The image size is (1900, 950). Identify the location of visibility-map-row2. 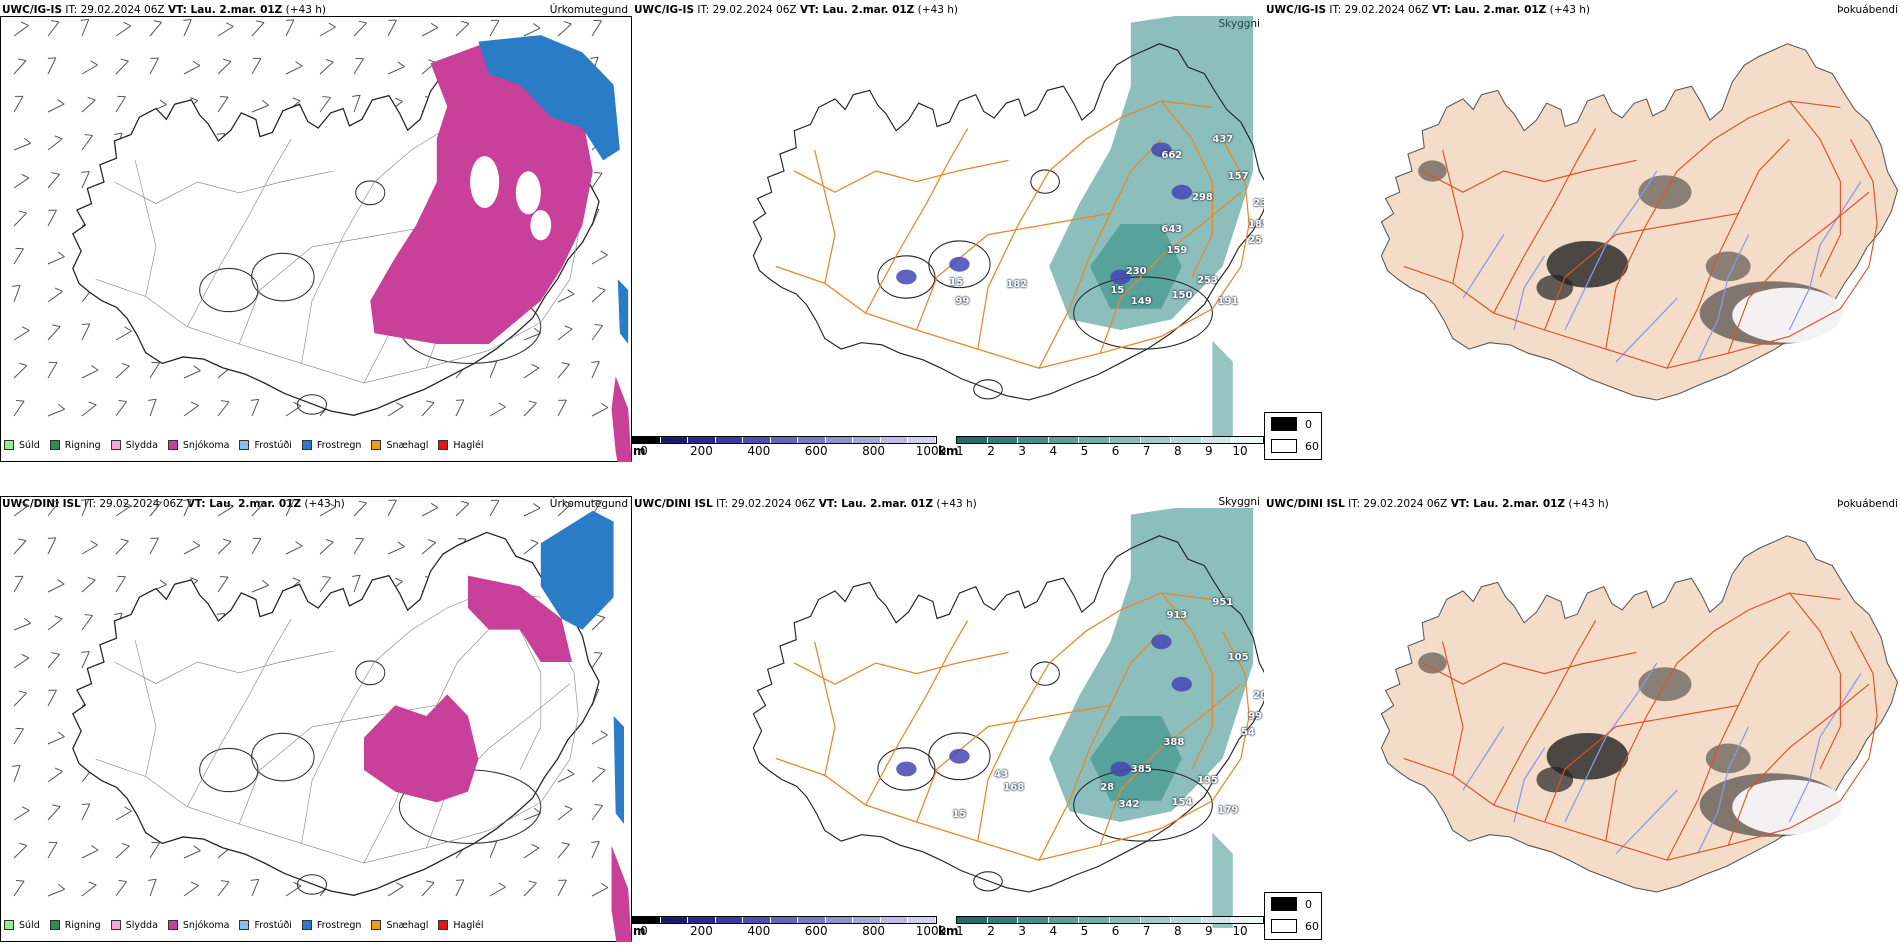
(1008, 718).